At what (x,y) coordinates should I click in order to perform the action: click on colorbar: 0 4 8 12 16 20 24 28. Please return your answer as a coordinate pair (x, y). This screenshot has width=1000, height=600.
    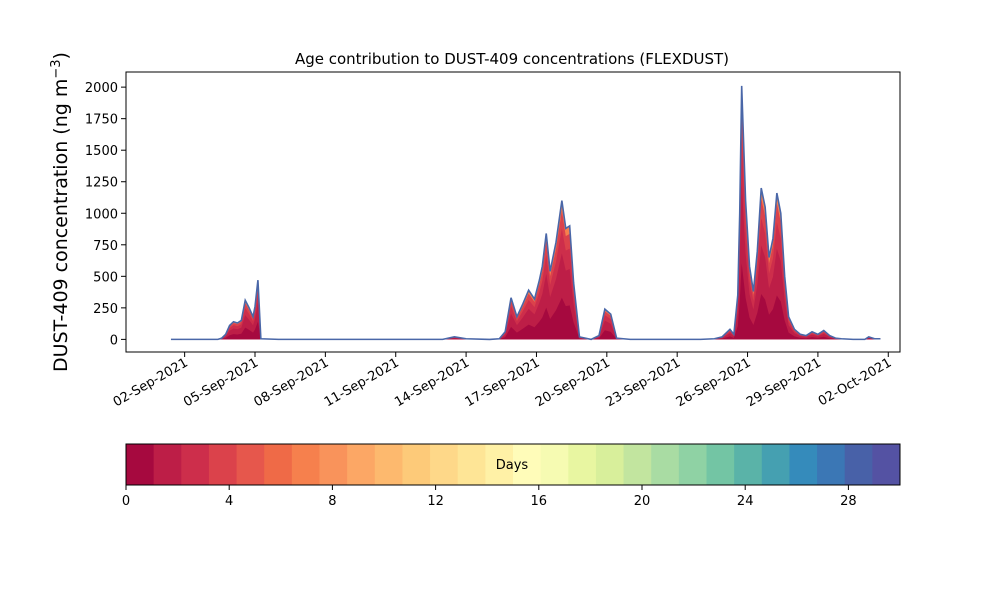
    Looking at the image, I should click on (511, 476).